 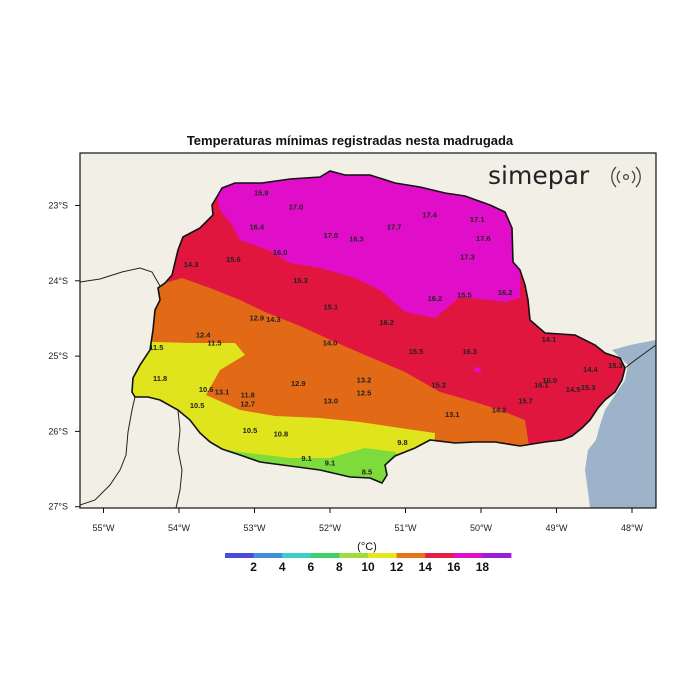 I want to click on station-value: 12.5, so click(x=364, y=392).